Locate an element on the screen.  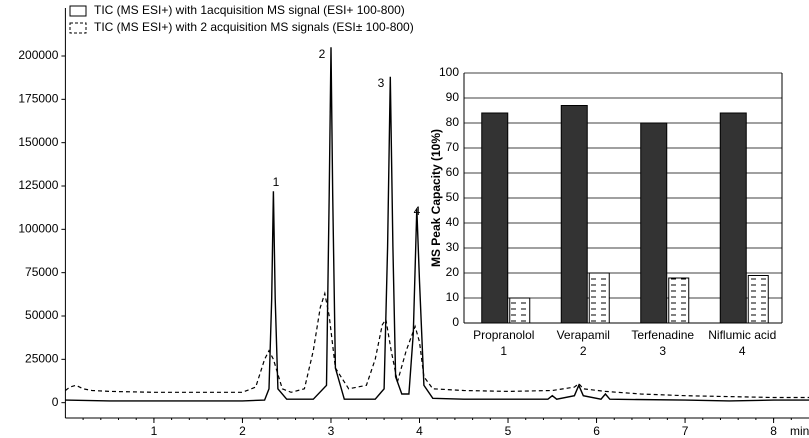
x-tick-number: 2 is located at coordinates (583, 351).